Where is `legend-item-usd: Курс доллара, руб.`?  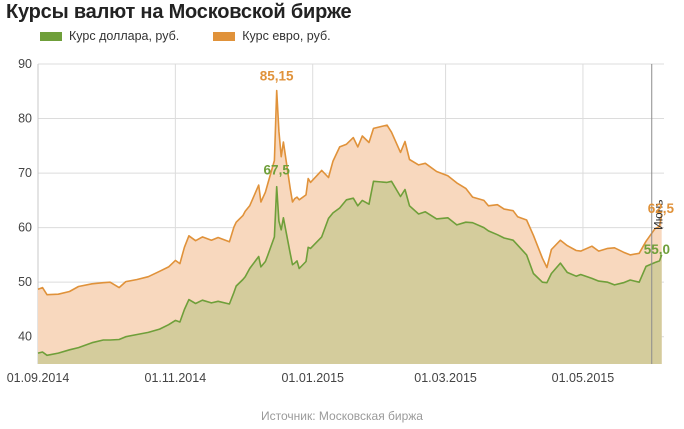 legend-item-usd: Курс доллара, руб. is located at coordinates (109, 36).